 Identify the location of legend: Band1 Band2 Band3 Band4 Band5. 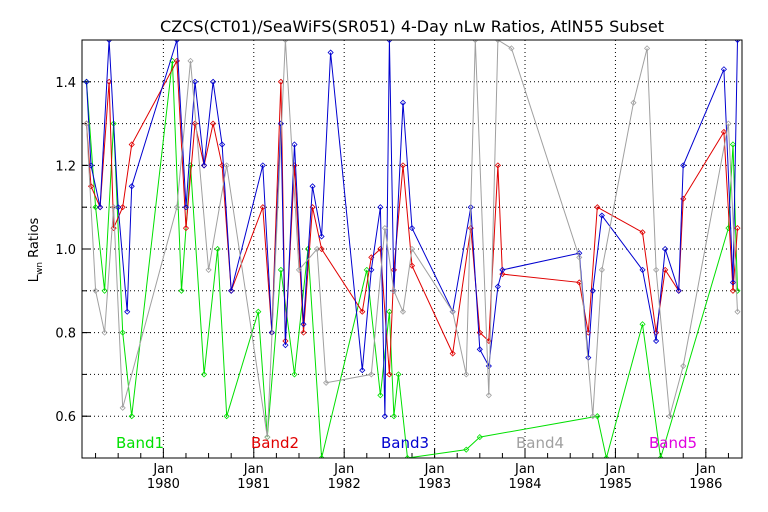
(406, 443).